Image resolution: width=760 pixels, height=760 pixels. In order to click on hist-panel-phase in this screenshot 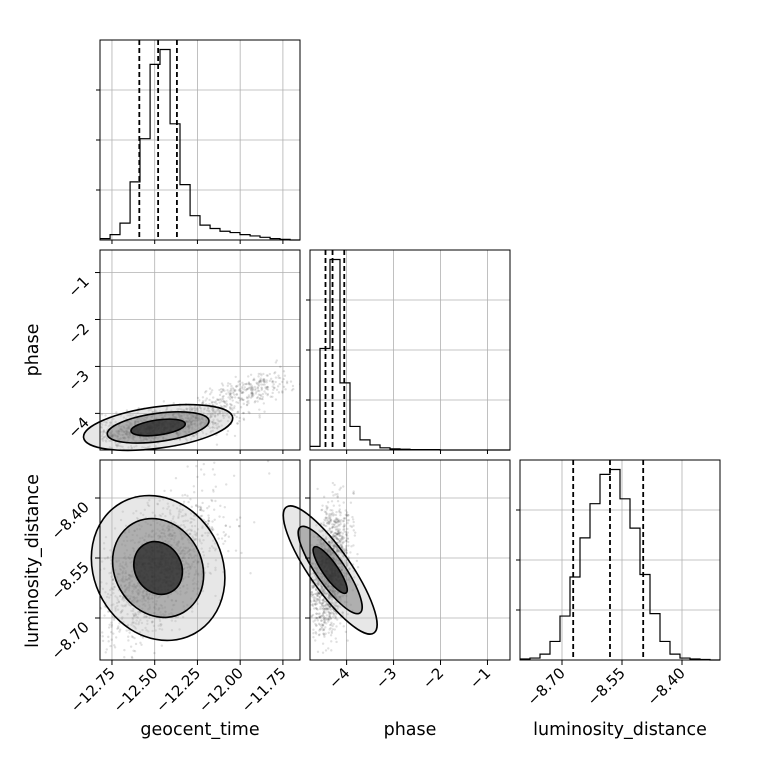, I will do `click(408, 350)`.